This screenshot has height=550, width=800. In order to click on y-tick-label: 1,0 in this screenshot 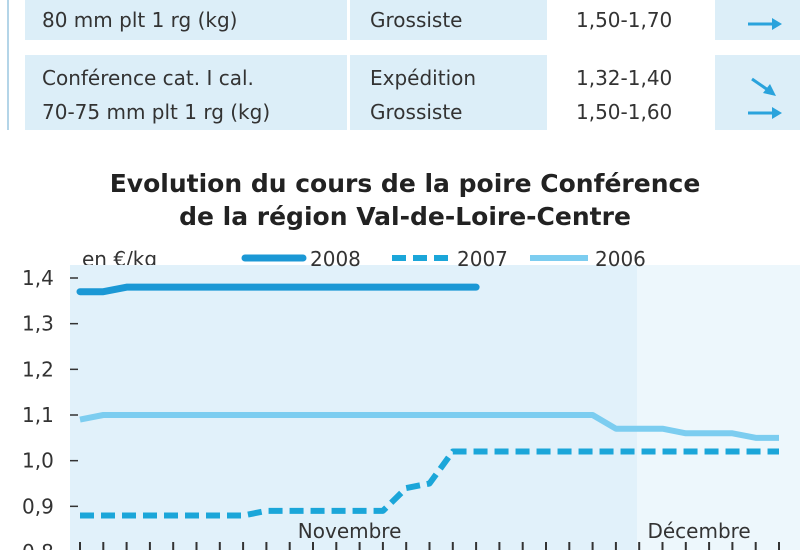, I will do `click(38, 461)`.